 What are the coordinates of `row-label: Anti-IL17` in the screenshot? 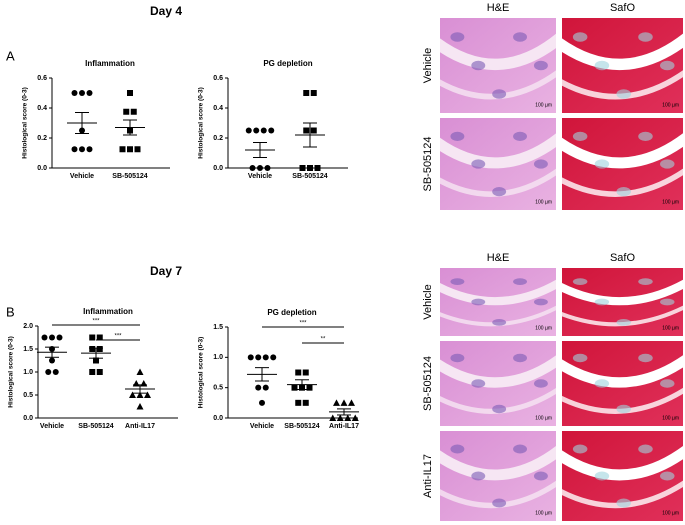 It's located at (428, 476).